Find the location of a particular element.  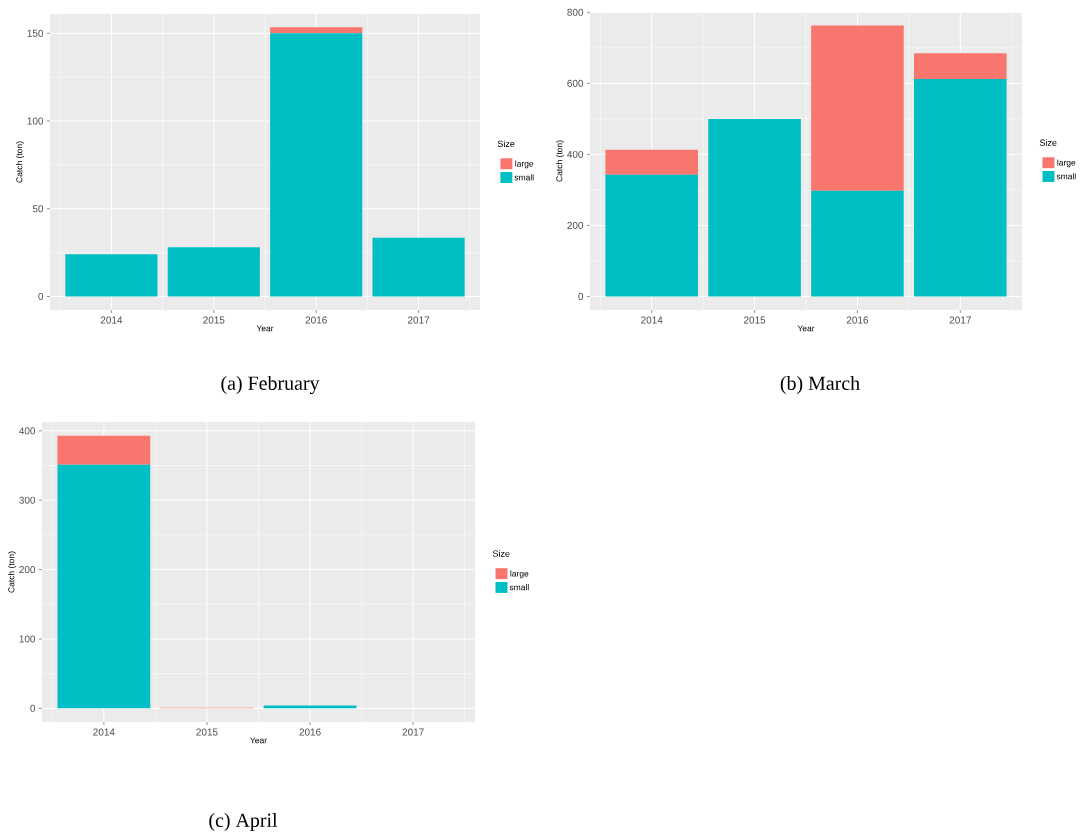

text: (a) February is located at coordinates (270, 385).